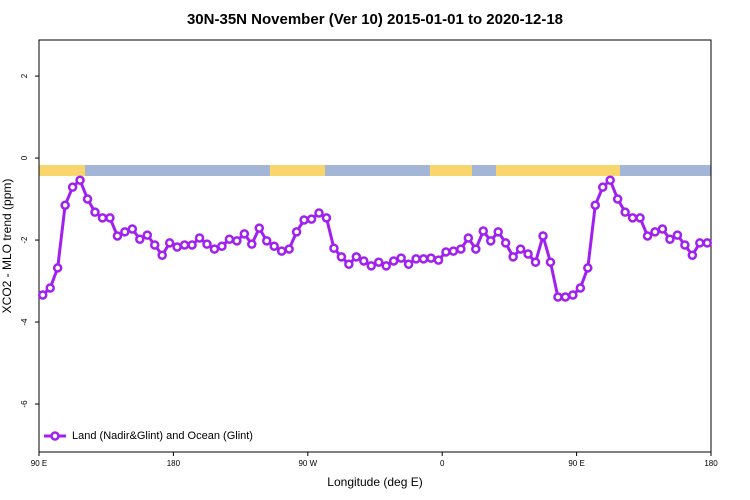  I want to click on y-tick-label: -2, so click(24, 240).